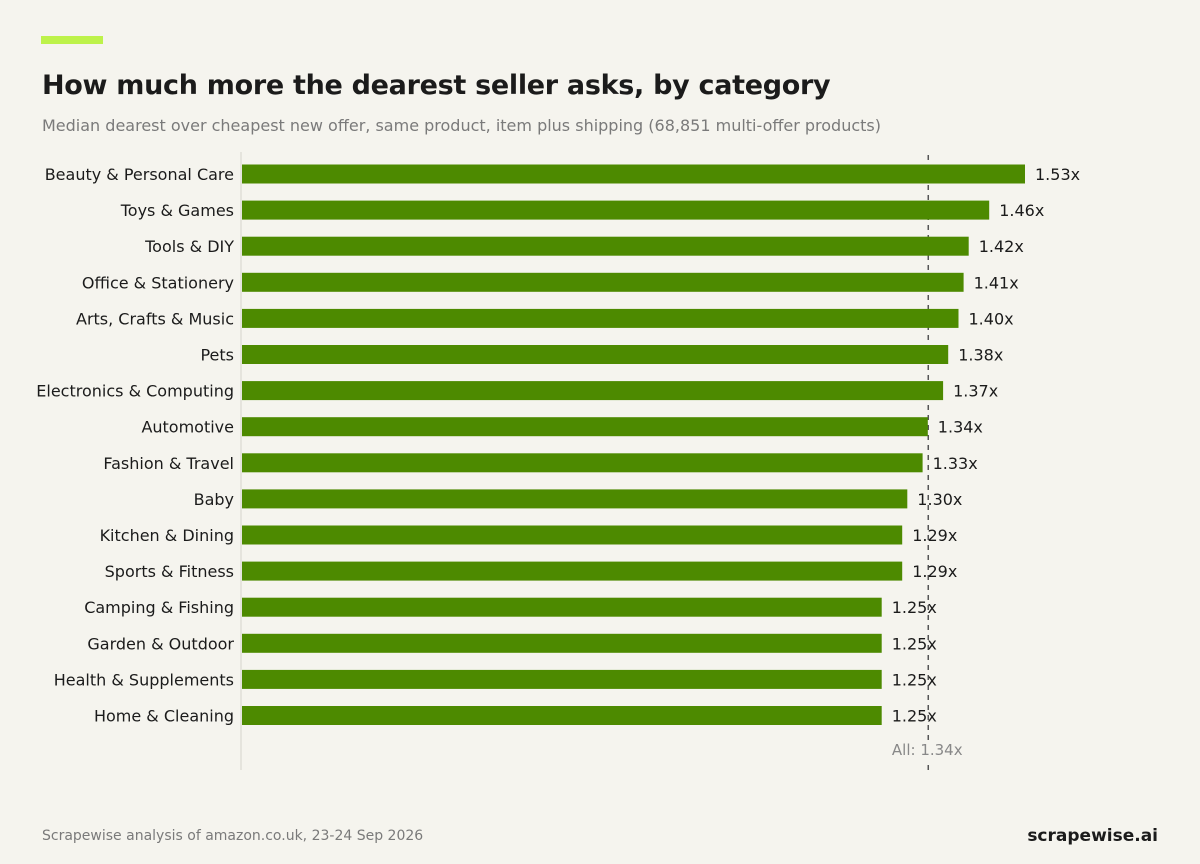 The height and width of the screenshot is (864, 1200). What do you see at coordinates (187, 427) in the screenshot?
I see `category-label: Automotive` at bounding box center [187, 427].